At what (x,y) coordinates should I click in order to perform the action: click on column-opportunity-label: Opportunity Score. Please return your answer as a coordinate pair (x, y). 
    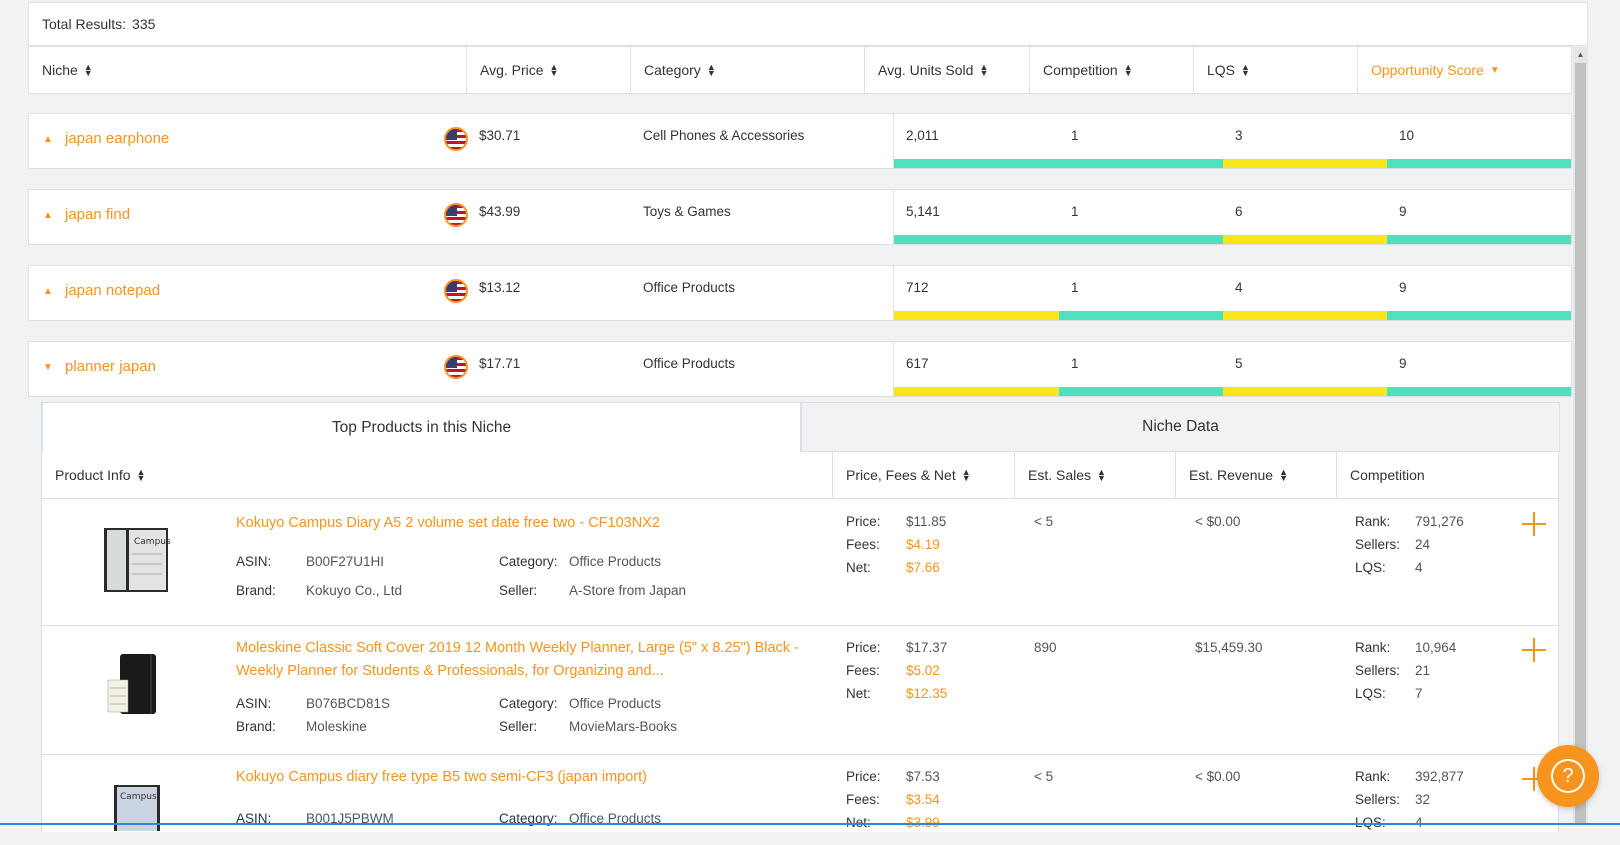
    Looking at the image, I should click on (1427, 70).